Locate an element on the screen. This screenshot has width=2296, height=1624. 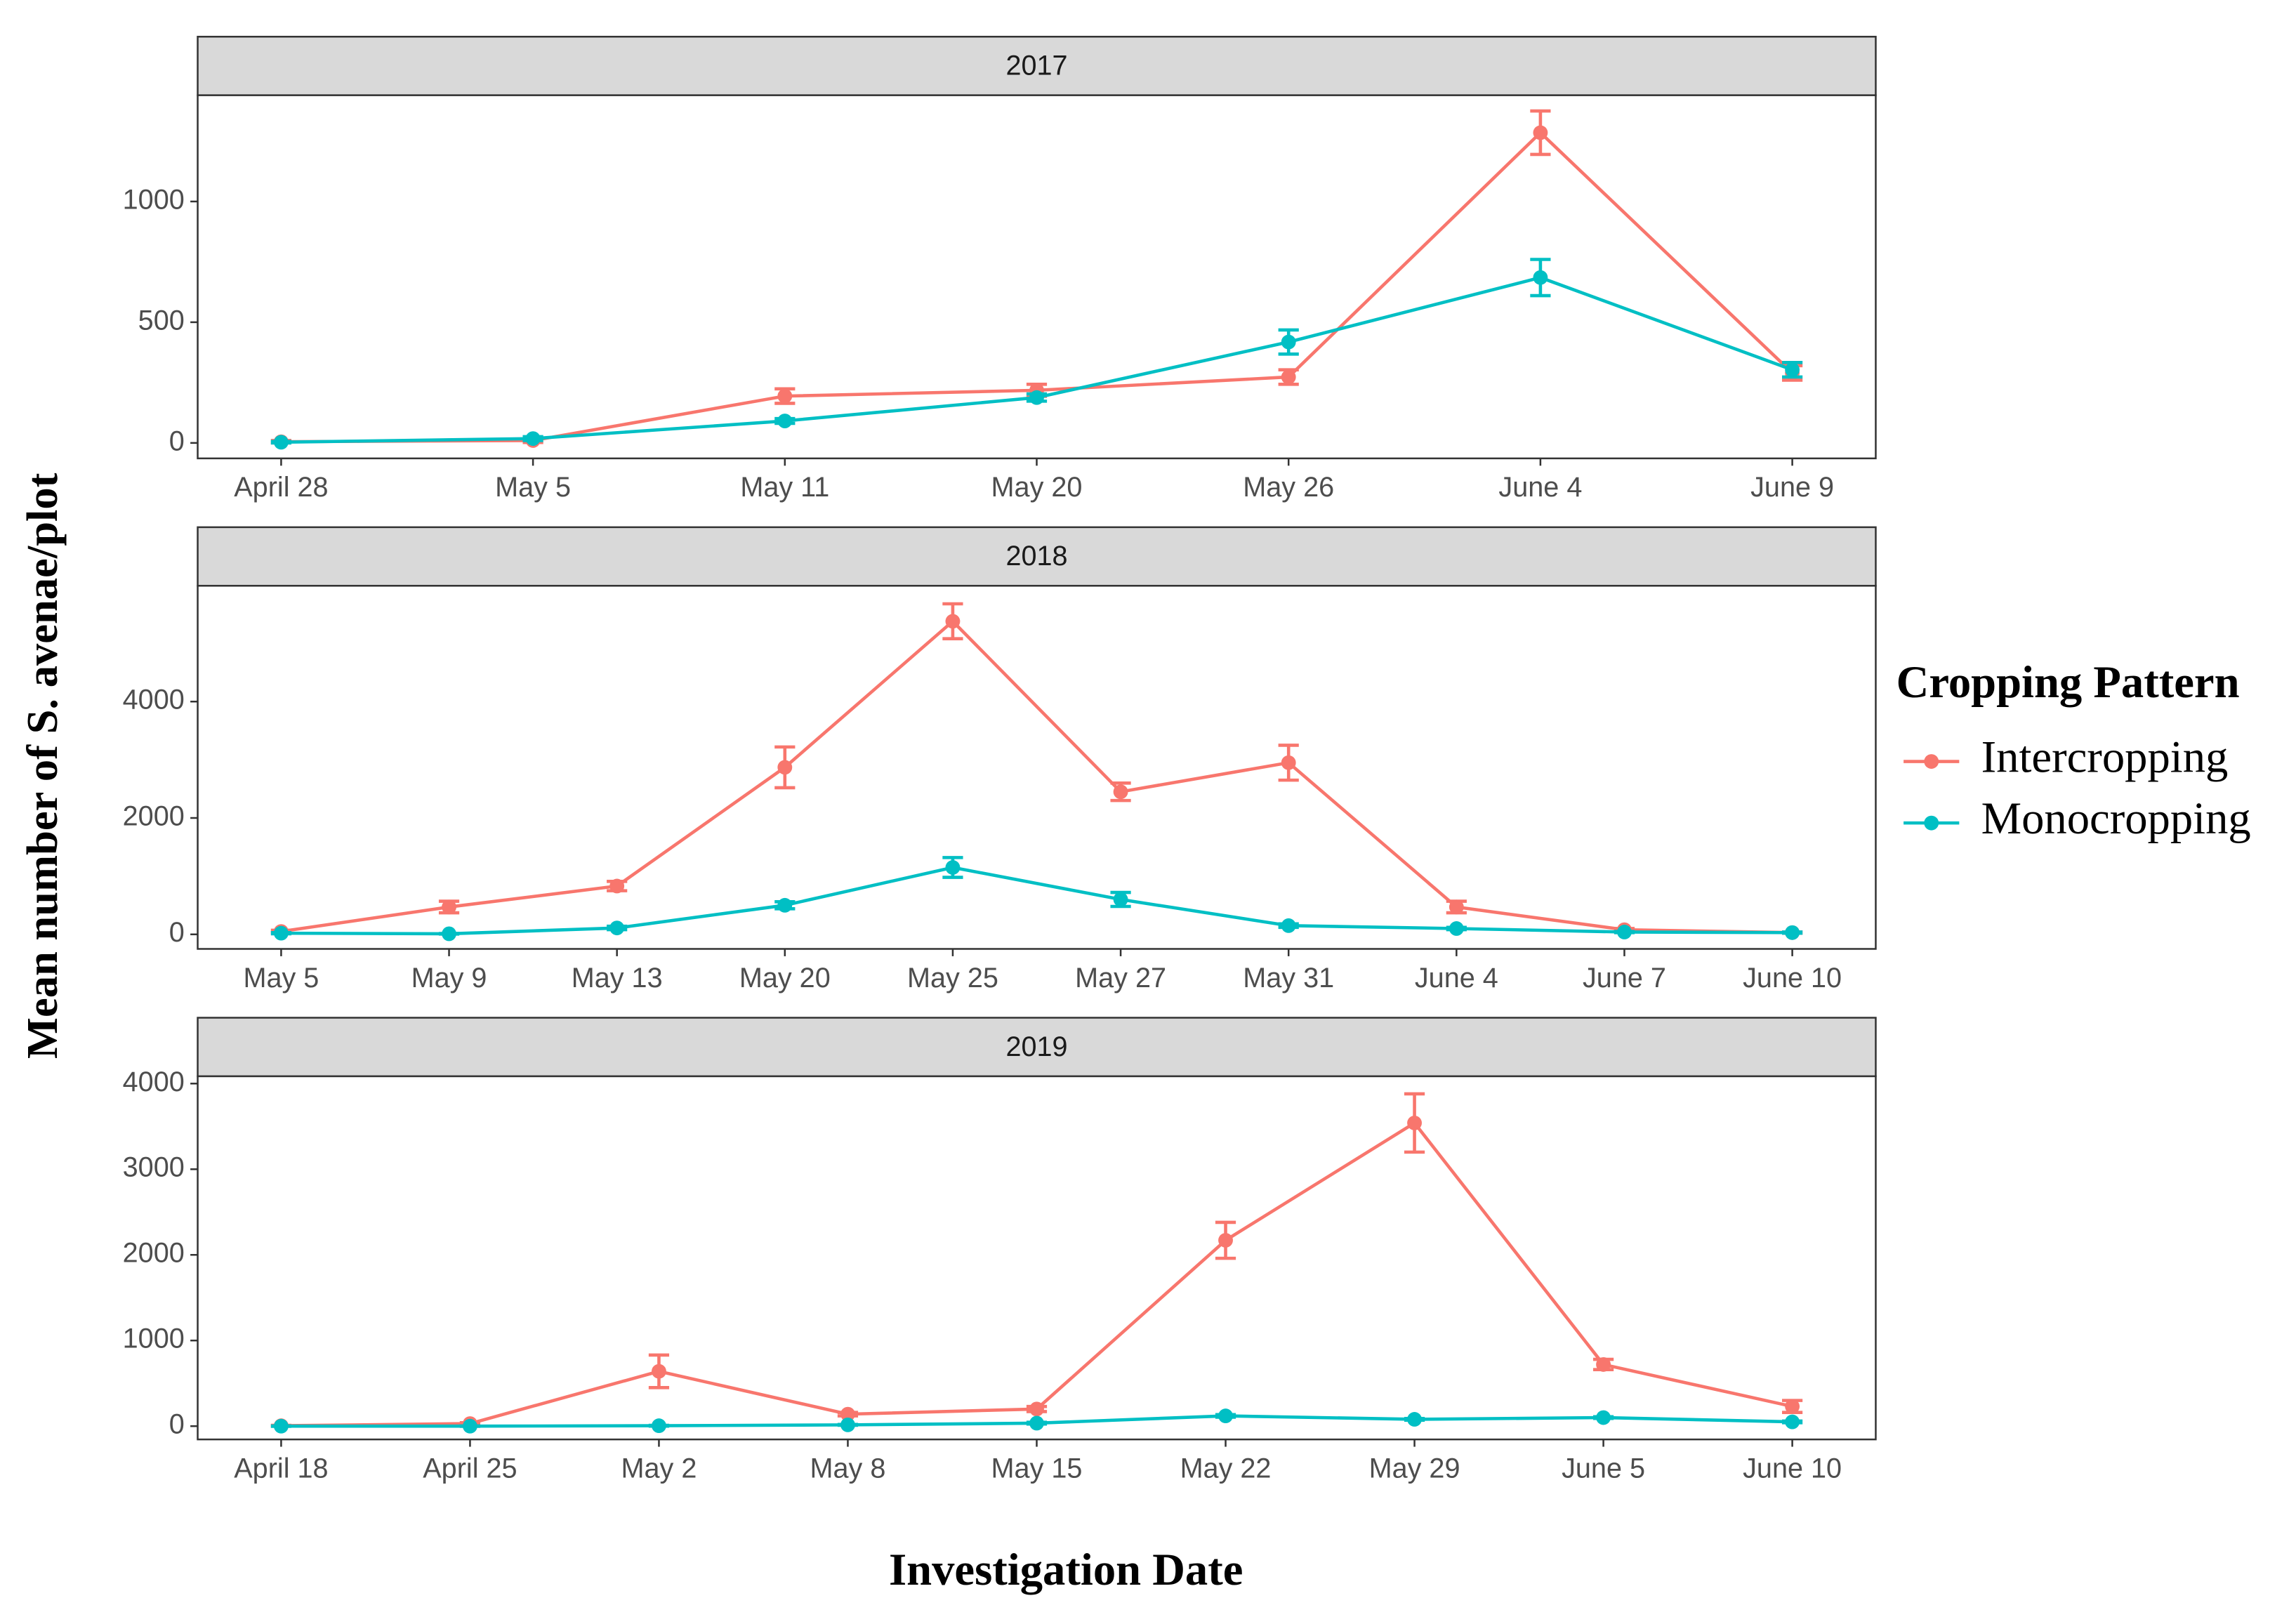
y-axis-title: Mean number of S. avenae/plot is located at coordinates (42, 766).